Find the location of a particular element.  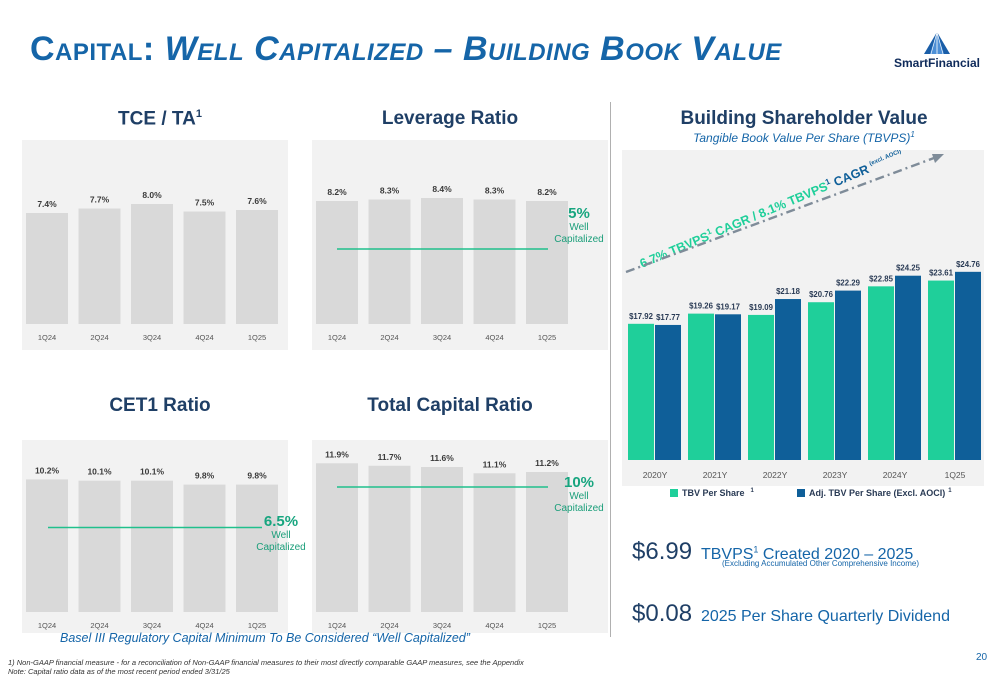

cet1-well-pct: 6.5% is located at coordinates (281, 521).